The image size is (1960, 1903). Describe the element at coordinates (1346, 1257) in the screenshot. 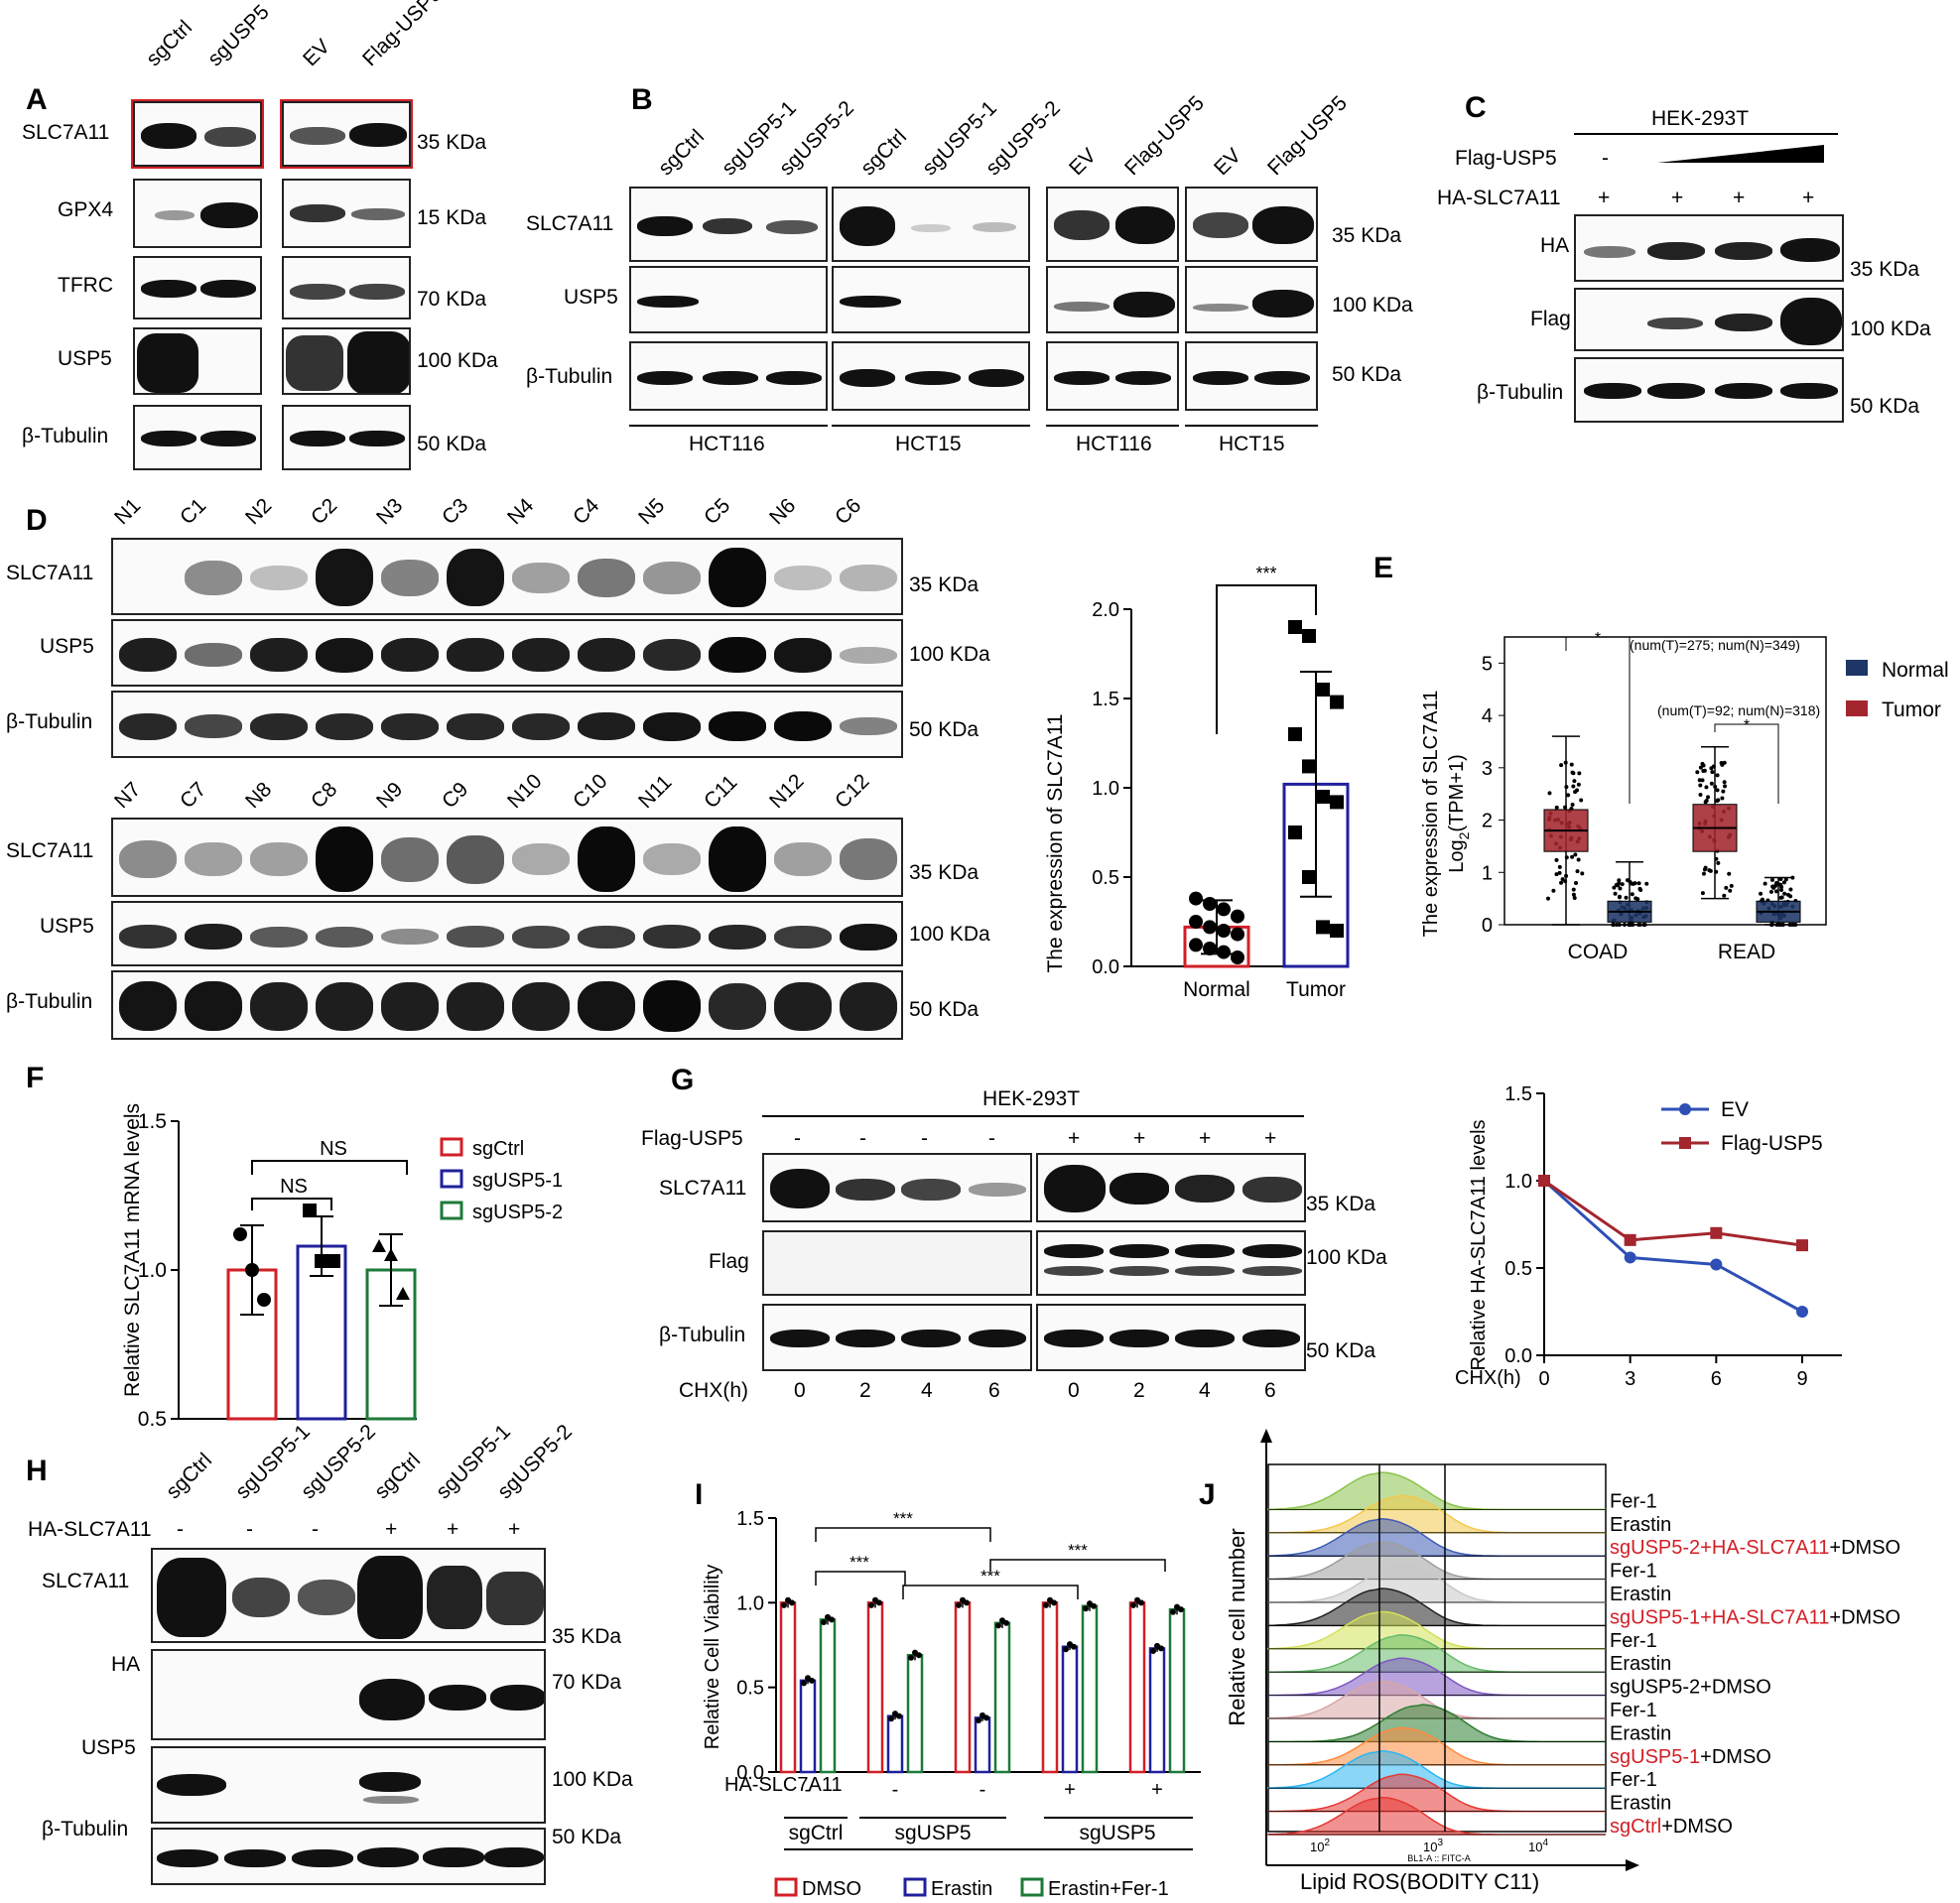

I see `size-marker: 100 KDa` at that location.